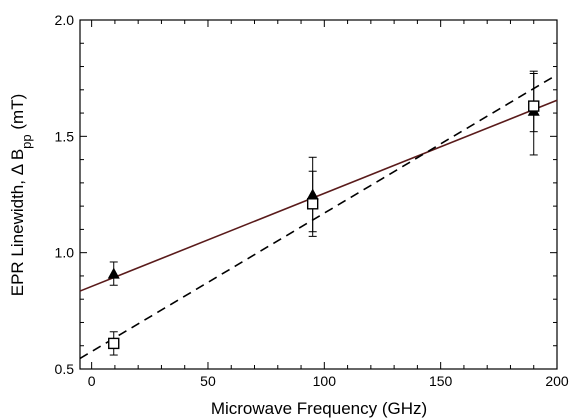 The image size is (570, 419). What do you see at coordinates (92, 381) in the screenshot?
I see `x-tick-label: 0` at bounding box center [92, 381].